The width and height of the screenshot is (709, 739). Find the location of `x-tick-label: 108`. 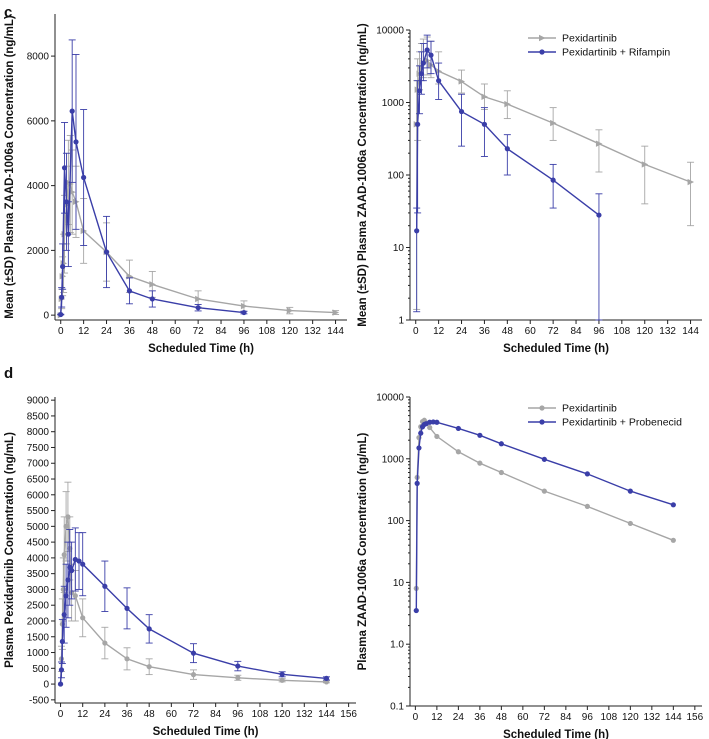

x-tick-label: 108 is located at coordinates (609, 717).